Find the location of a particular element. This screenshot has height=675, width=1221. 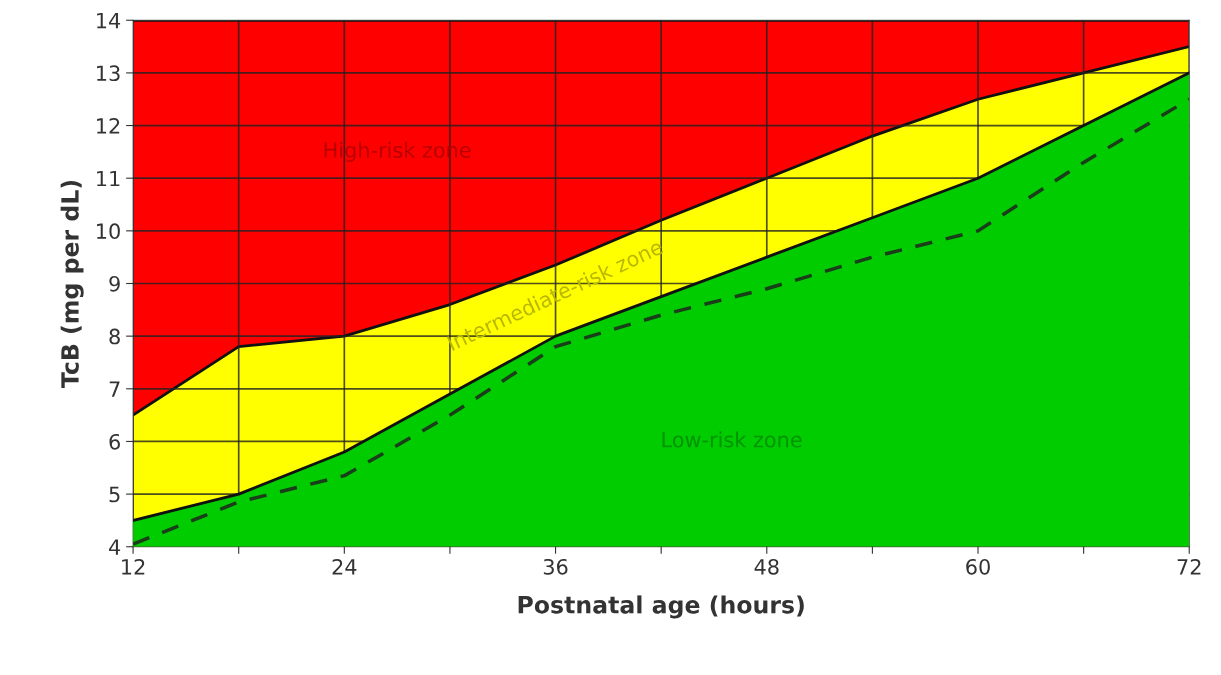

y-tick-label: 6 is located at coordinates (114, 441).